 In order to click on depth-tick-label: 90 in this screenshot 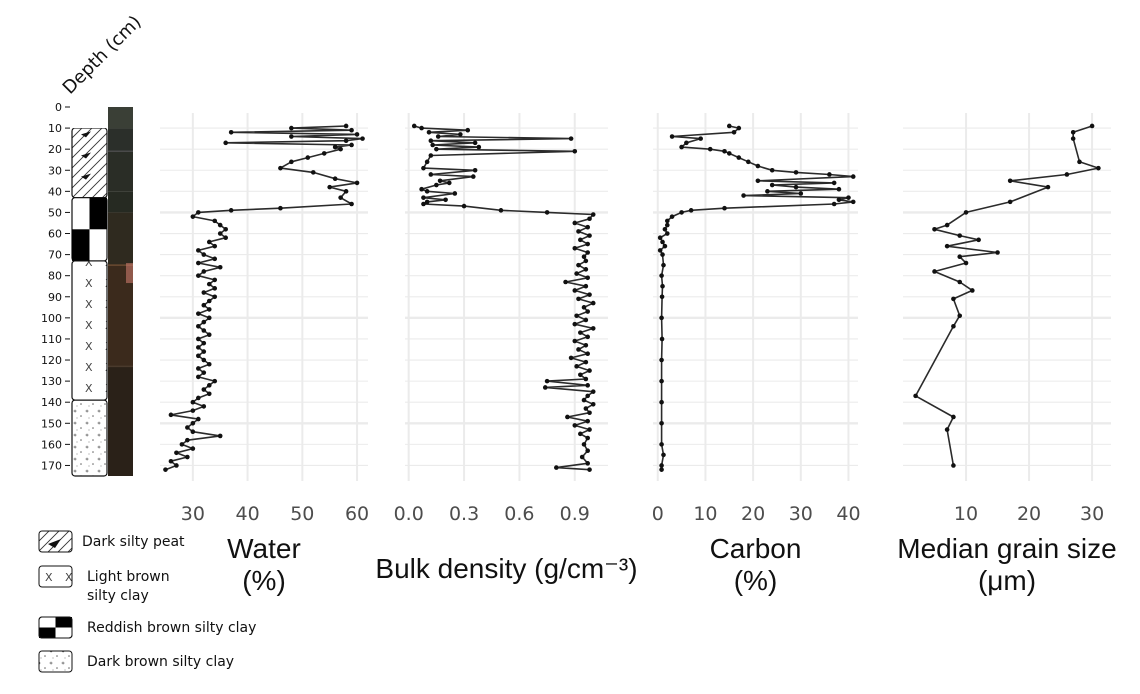, I will do `click(55, 297)`.